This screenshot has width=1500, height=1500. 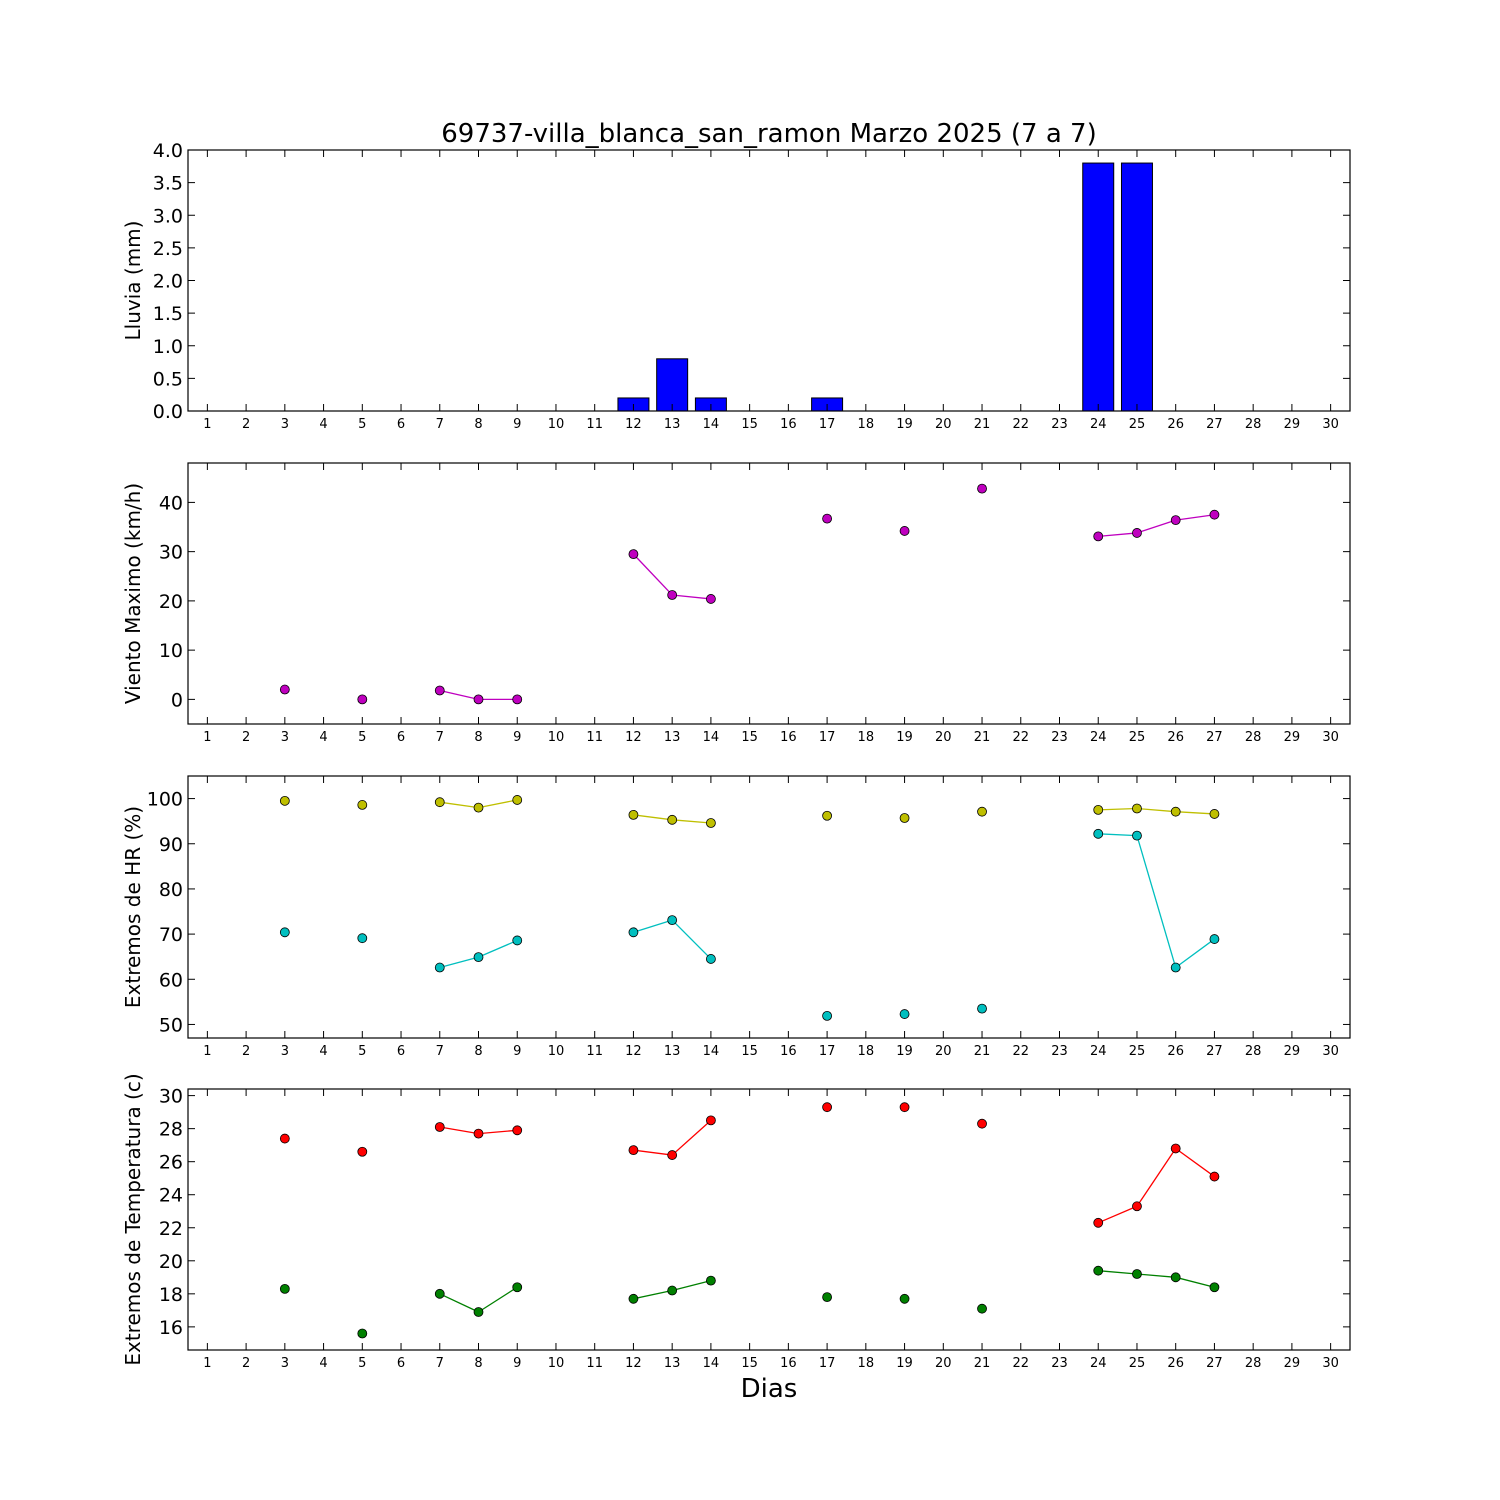 What do you see at coordinates (171, 651) in the screenshot?
I see `y-tick-label: 10` at bounding box center [171, 651].